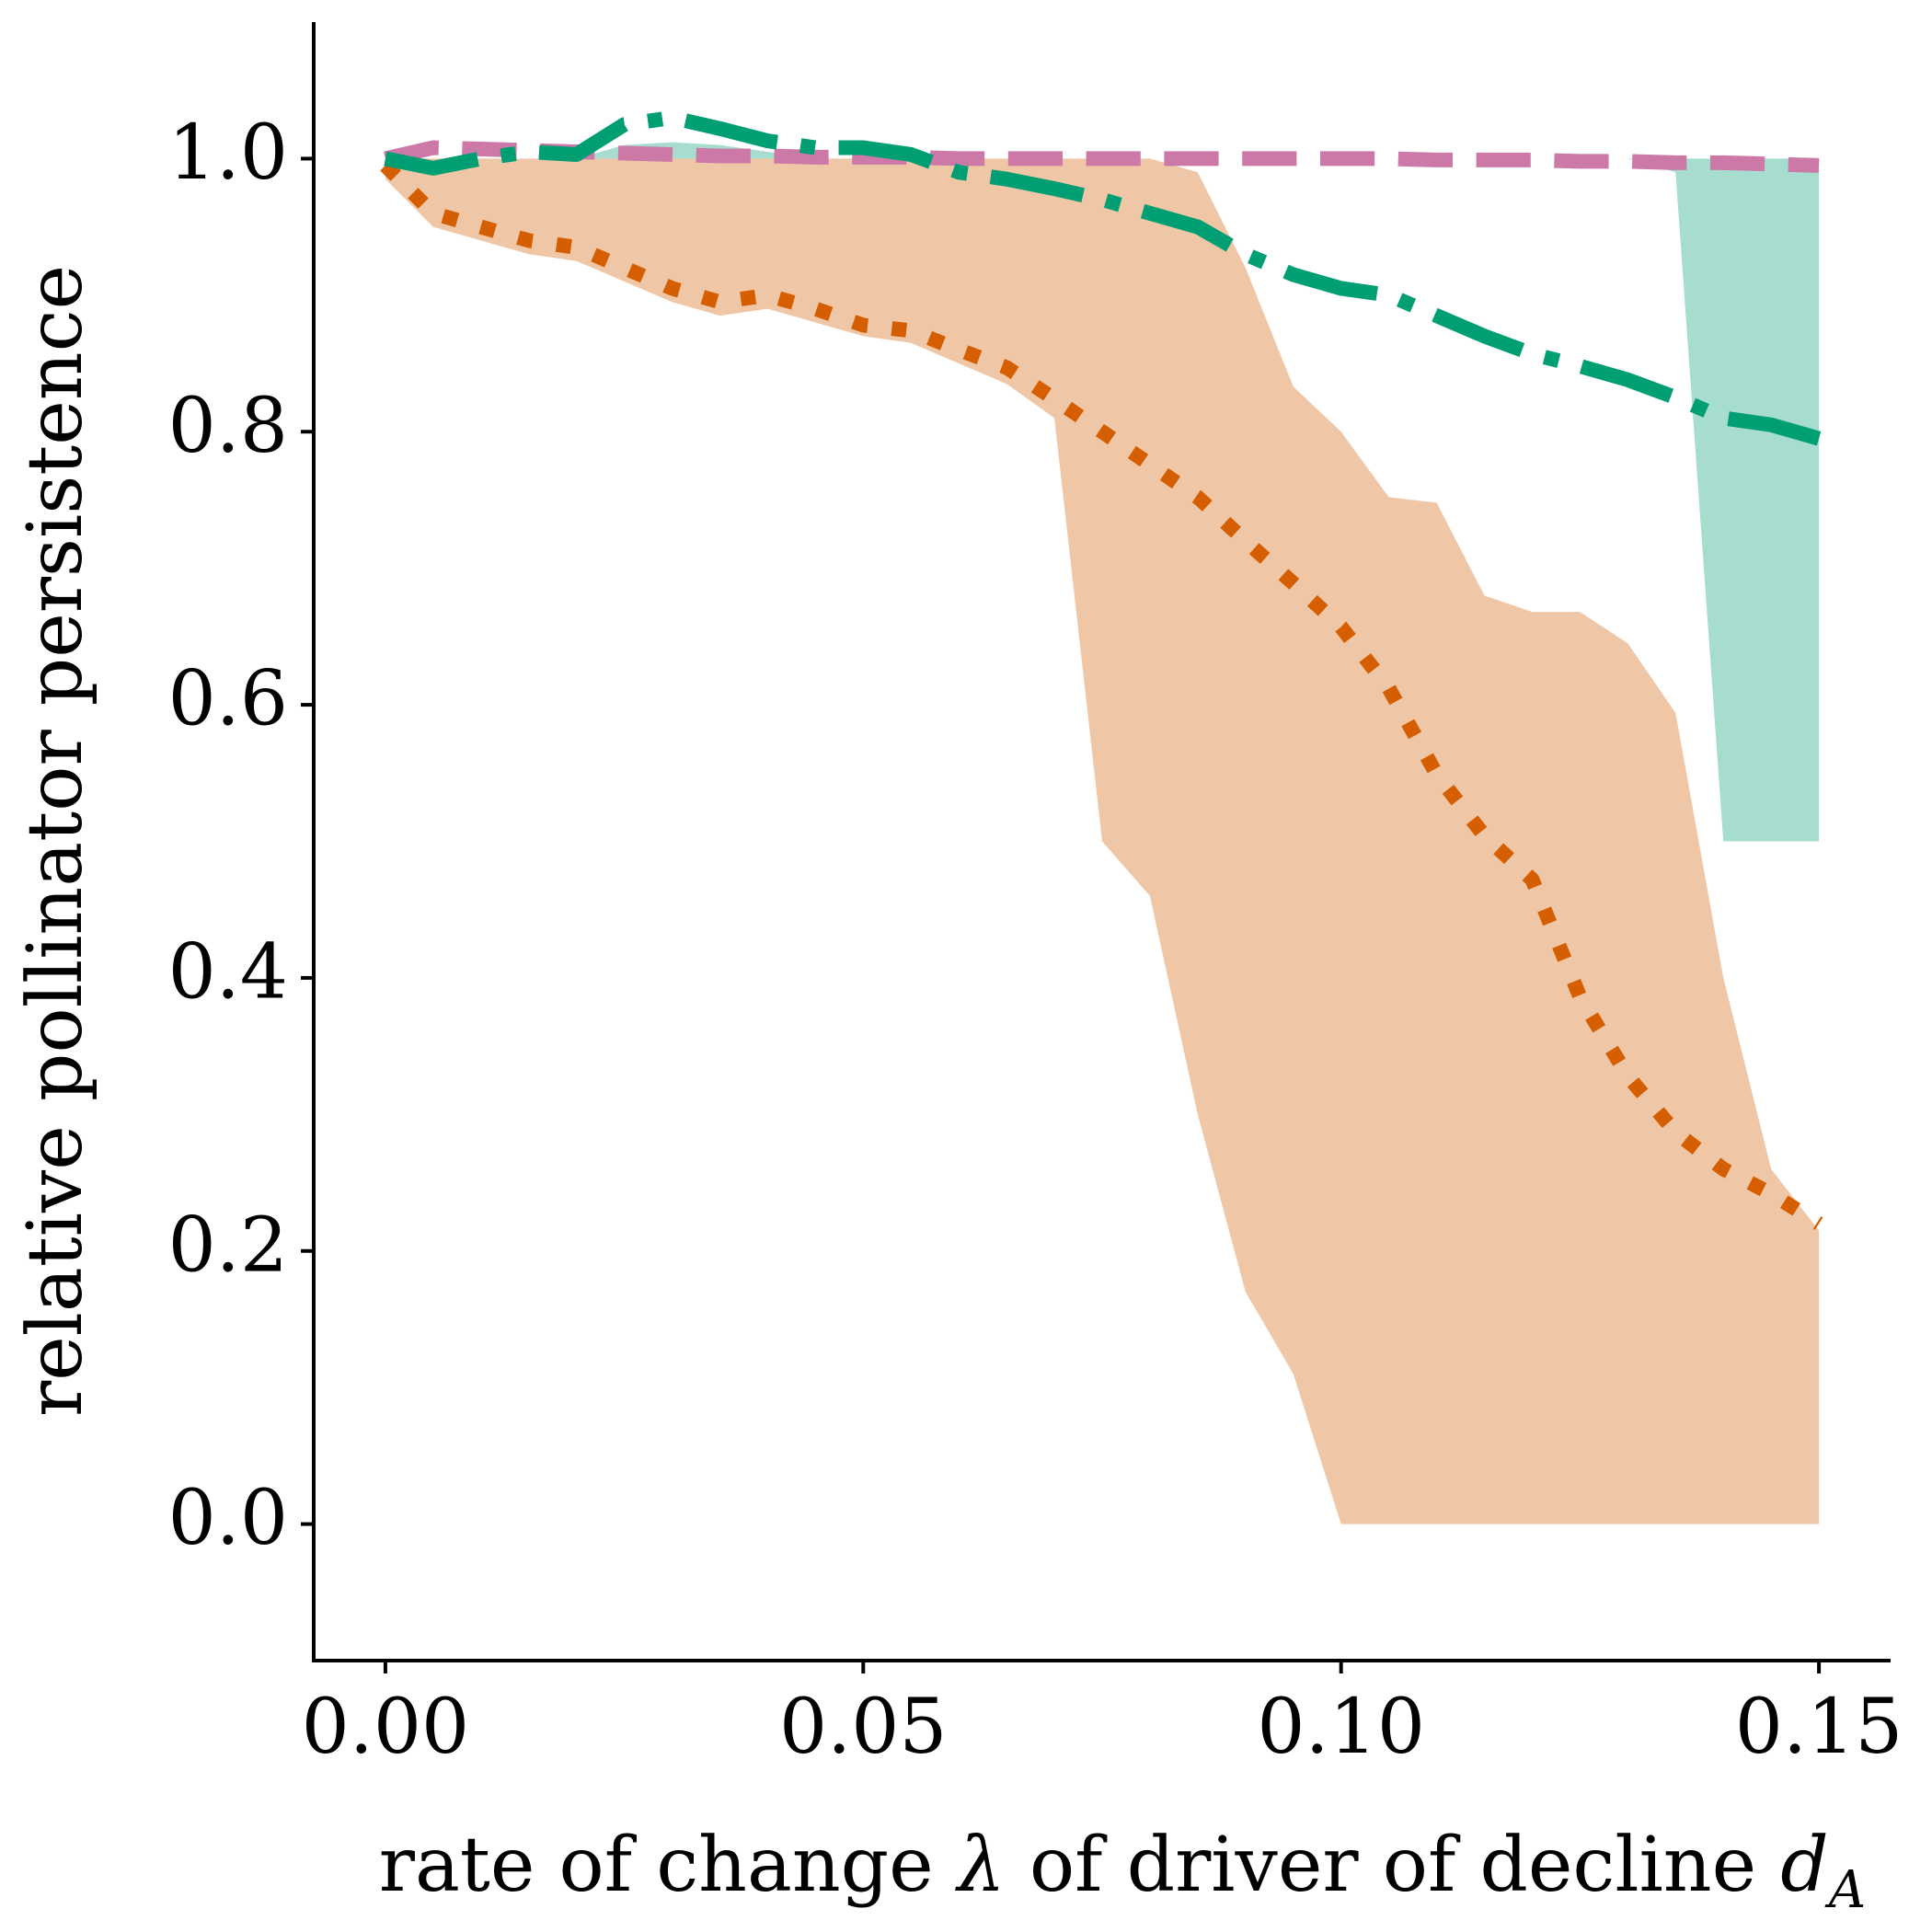  Describe the element at coordinates (1845, 1890) in the screenshot. I see `x-label-sub: A` at that location.